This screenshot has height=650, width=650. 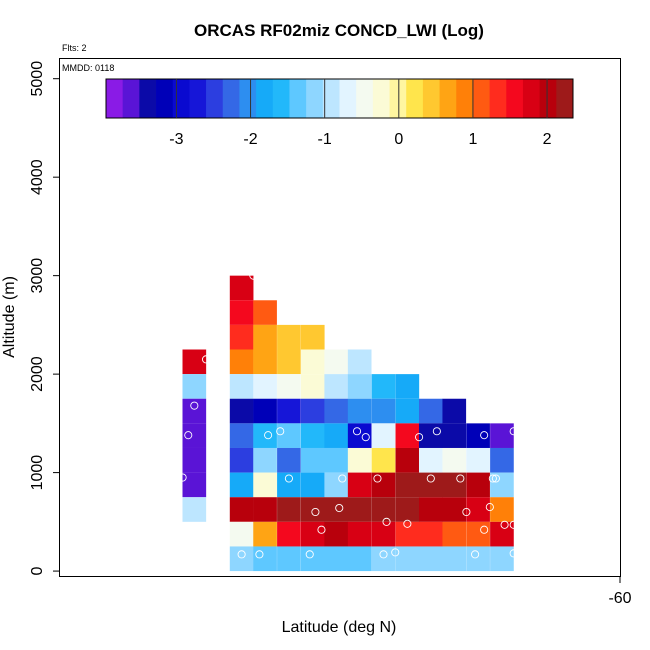 What do you see at coordinates (176, 139) in the screenshot?
I see `colorbar-tick-label: -3` at bounding box center [176, 139].